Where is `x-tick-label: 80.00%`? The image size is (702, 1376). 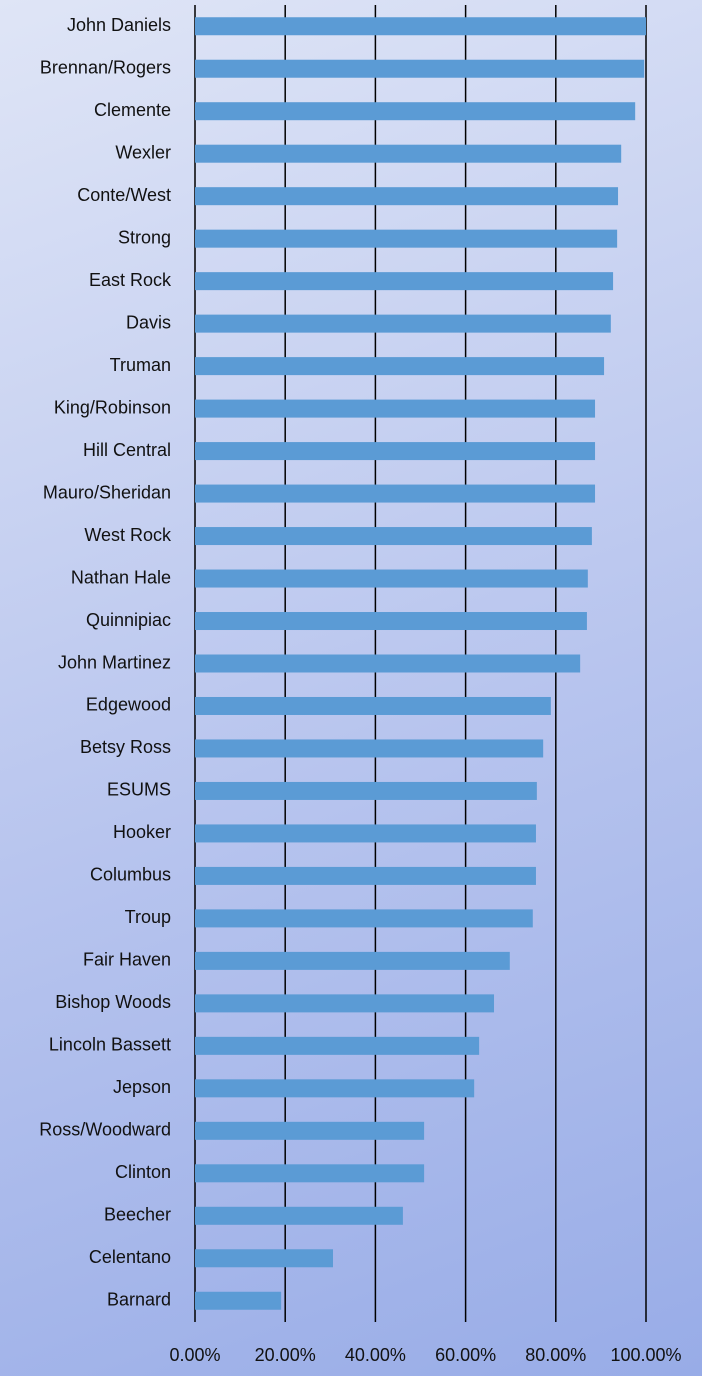
x-tick-label: 80.00% is located at coordinates (555, 1355).